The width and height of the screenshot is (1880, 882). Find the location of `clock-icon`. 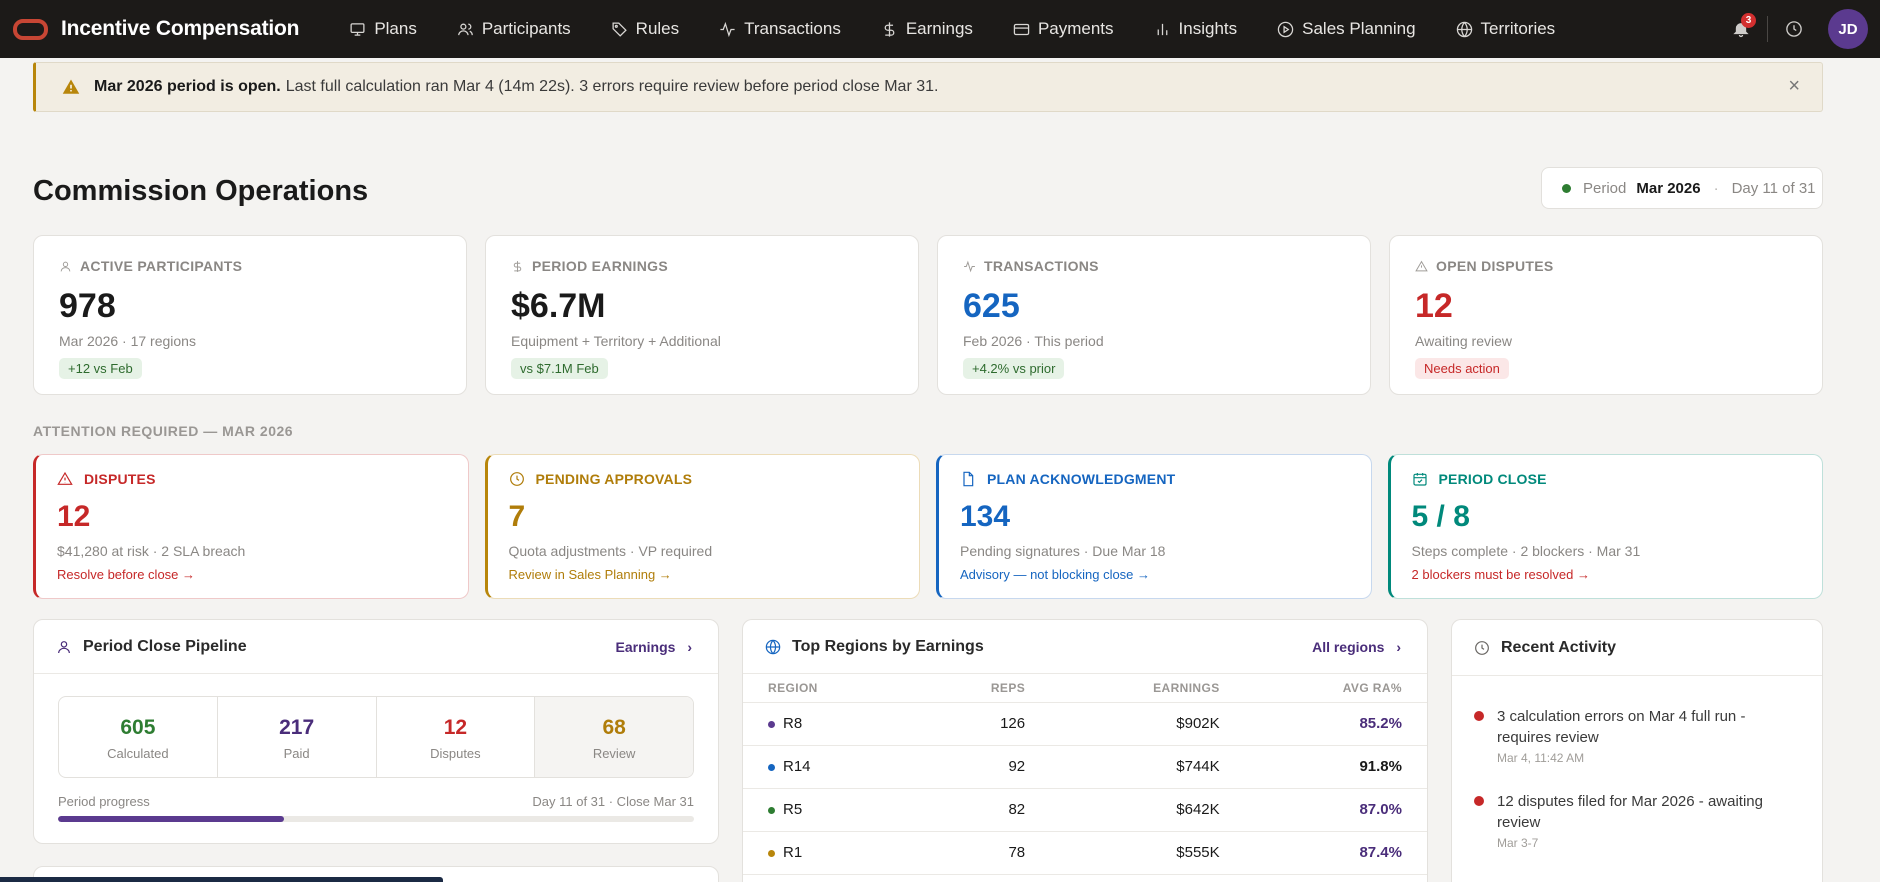

clock-icon is located at coordinates (516, 479).